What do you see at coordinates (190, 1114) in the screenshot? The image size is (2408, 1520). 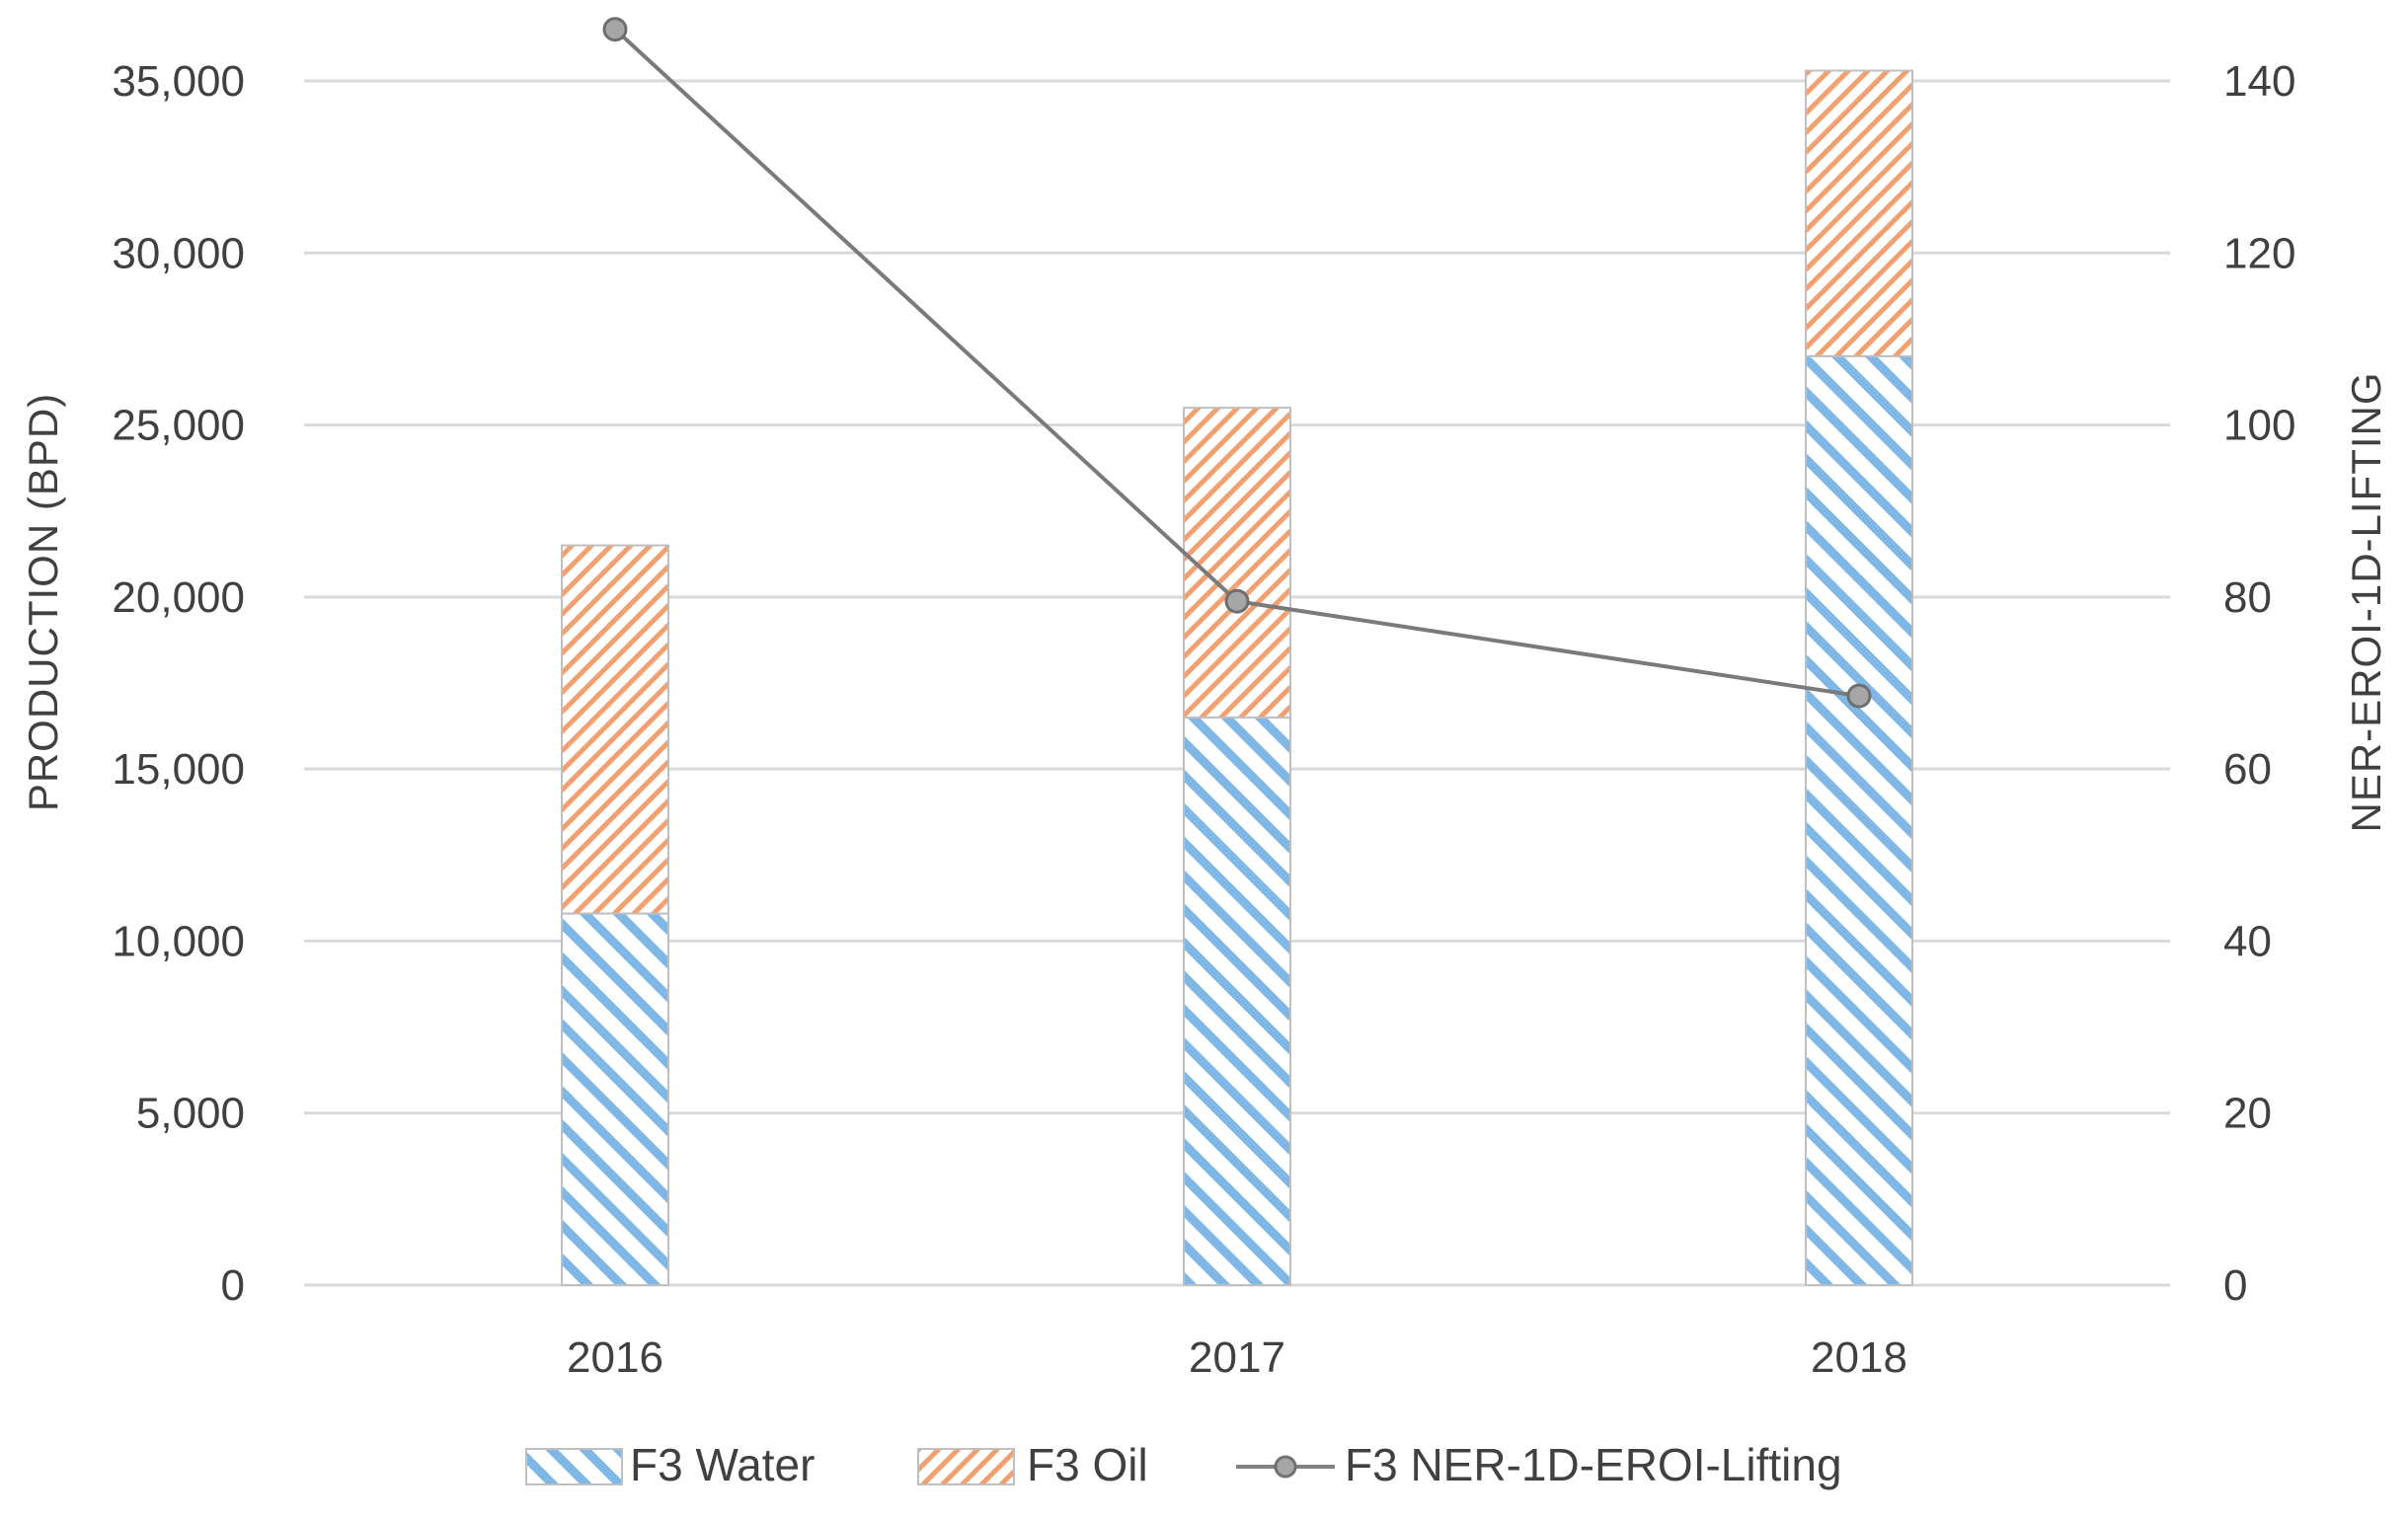 I see `left-tick-label-1: 5,000` at bounding box center [190, 1114].